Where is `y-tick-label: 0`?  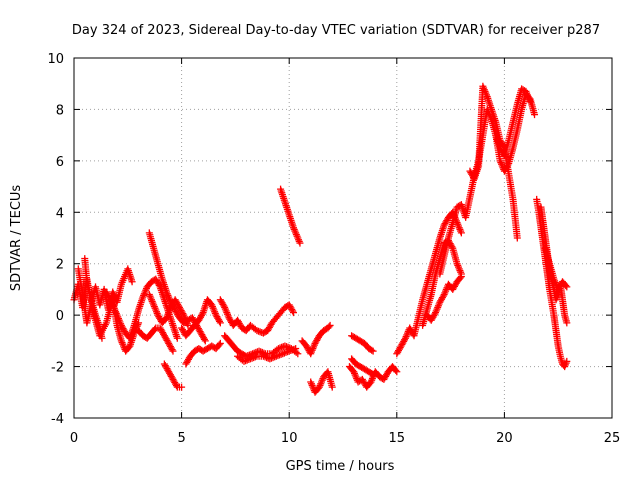
y-tick-label: 0 is located at coordinates (60, 316).